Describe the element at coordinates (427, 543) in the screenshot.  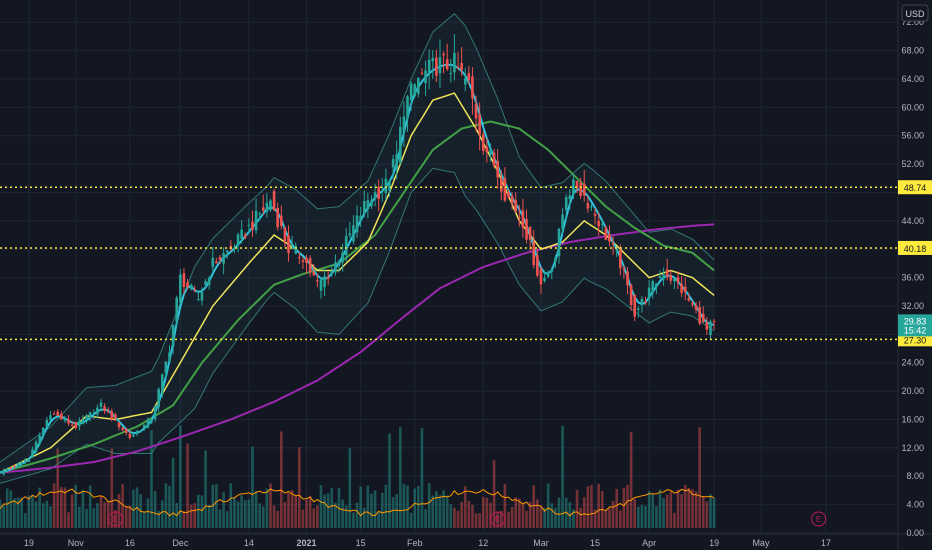
I see `time-axis: 19 Nov 16 Dec 14 2021 15 Feb 12 Mar 15 Apr 19 May 17` at that location.